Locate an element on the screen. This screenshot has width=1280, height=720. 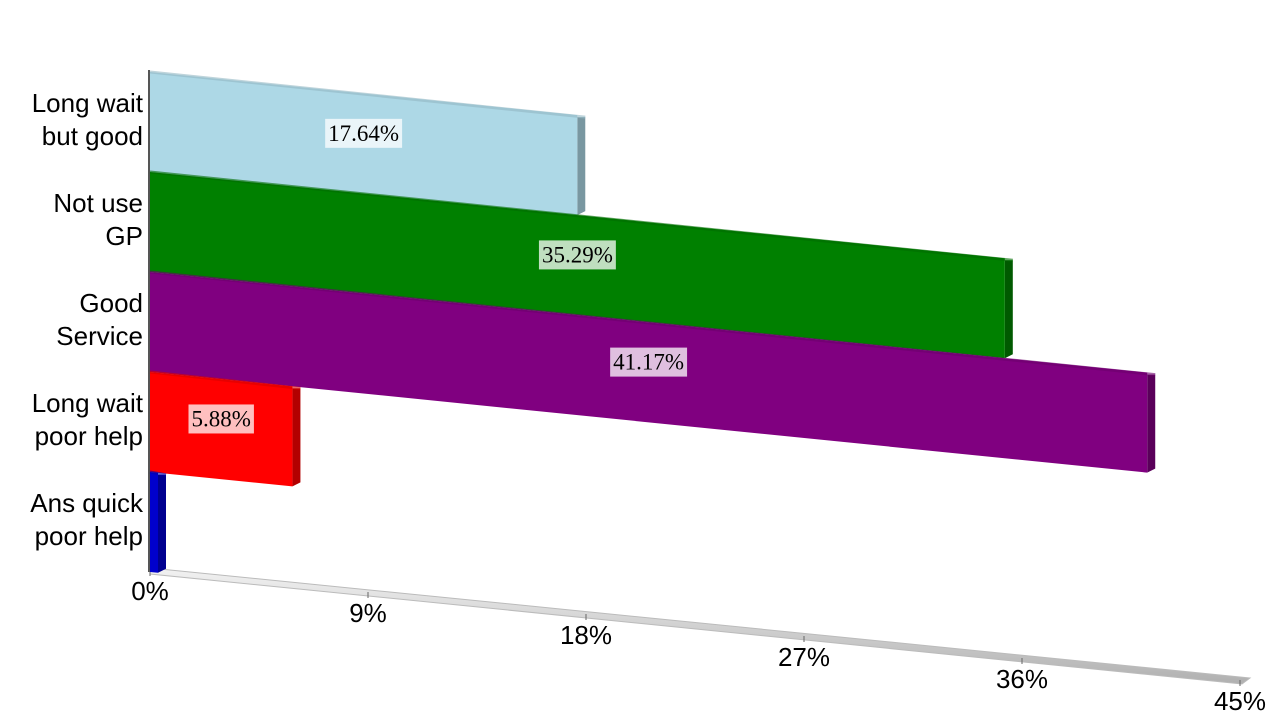
x-tick-label: 0% is located at coordinates (150, 591).